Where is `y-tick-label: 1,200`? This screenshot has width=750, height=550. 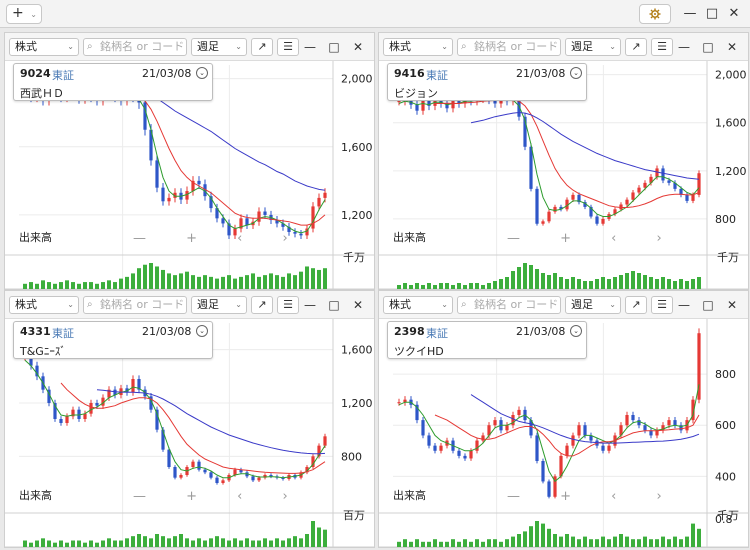 y-tick-label: 1,200 is located at coordinates (357, 403).